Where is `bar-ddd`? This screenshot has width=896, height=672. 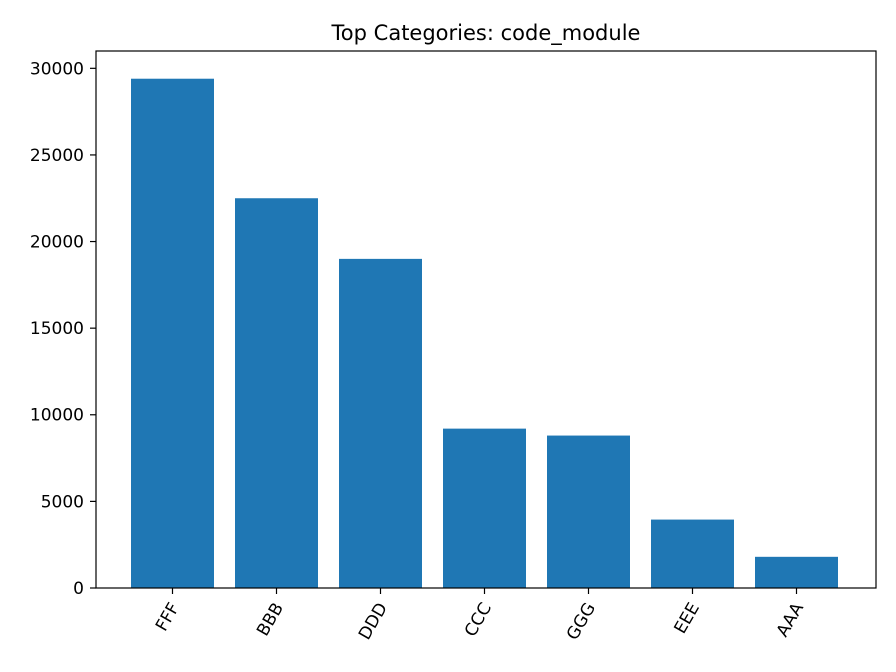
bar-ddd is located at coordinates (380, 423).